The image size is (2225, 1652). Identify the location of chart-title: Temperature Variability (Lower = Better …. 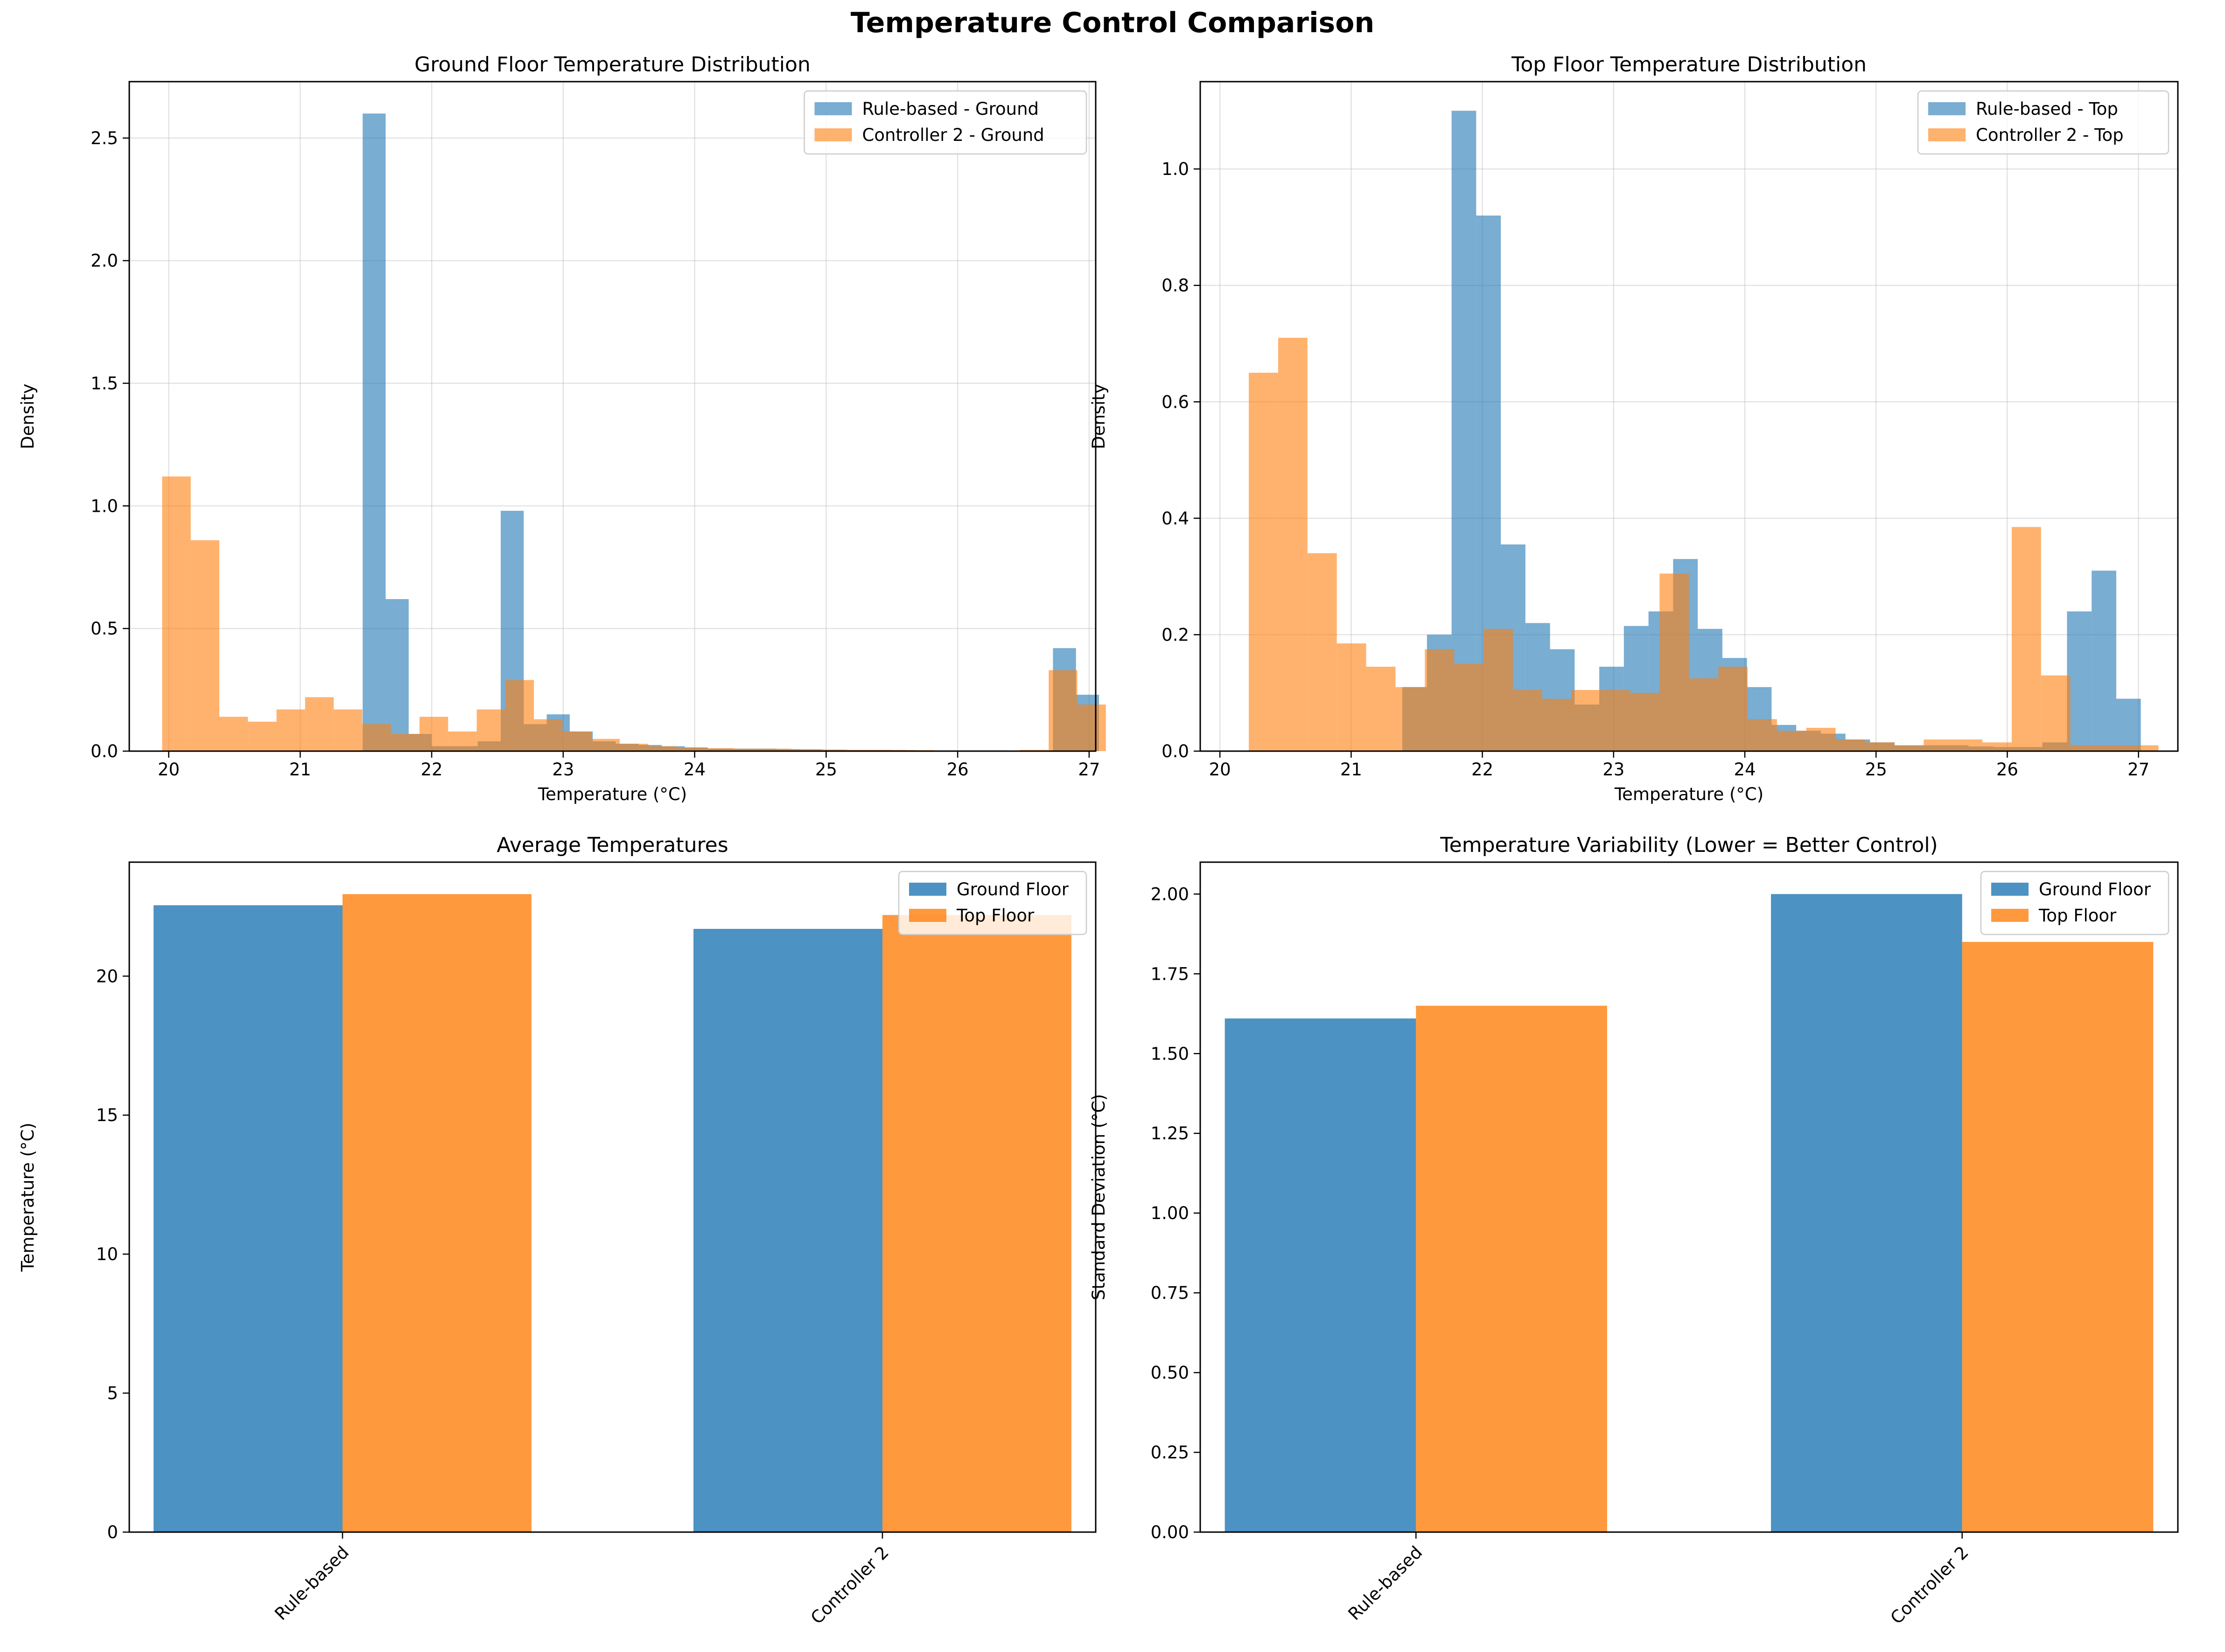
(1689, 845).